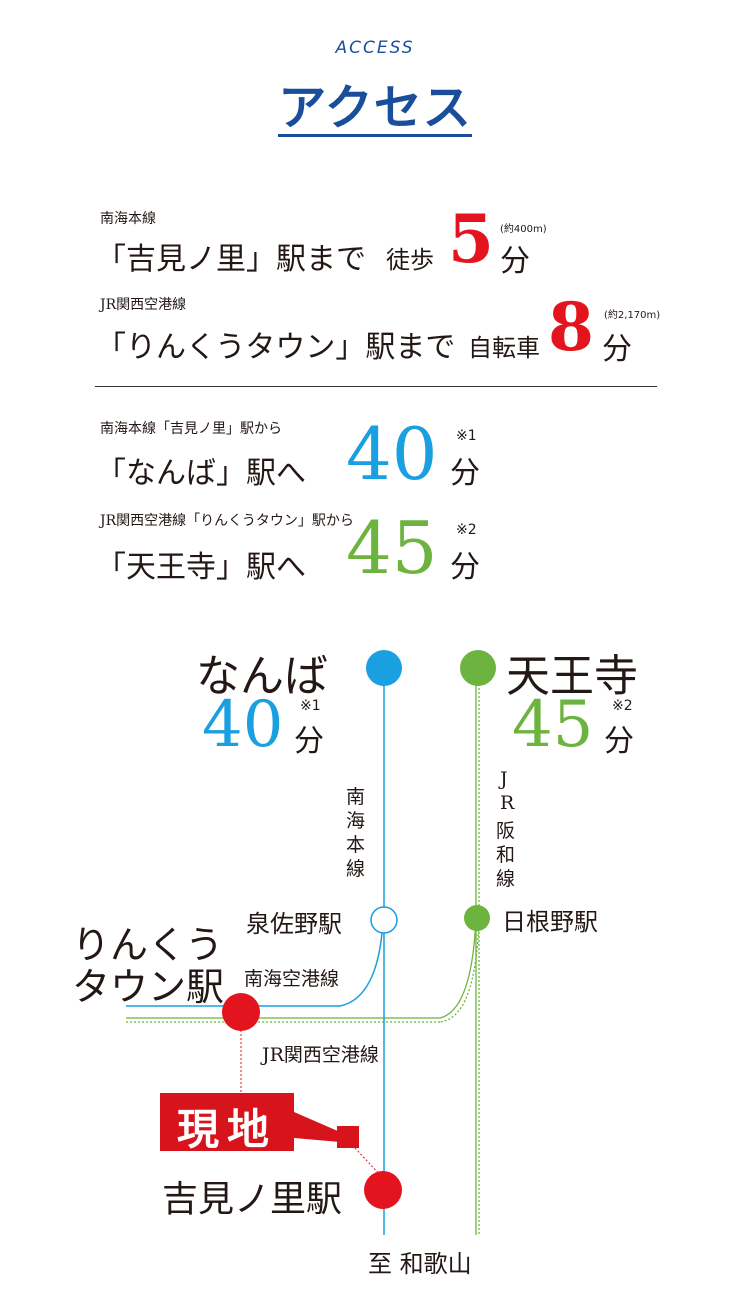  What do you see at coordinates (243, 725) in the screenshot?
I see `namba-minutes: 40` at bounding box center [243, 725].